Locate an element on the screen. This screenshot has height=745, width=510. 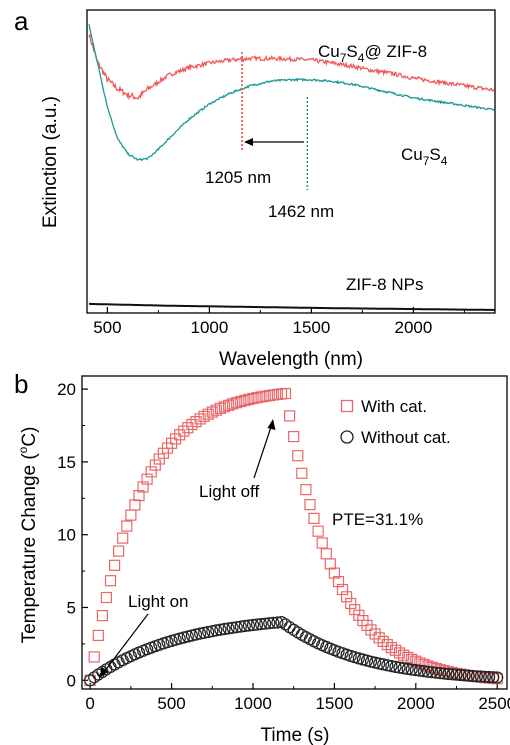
legend-marker-without-cat is located at coordinates (347, 437).